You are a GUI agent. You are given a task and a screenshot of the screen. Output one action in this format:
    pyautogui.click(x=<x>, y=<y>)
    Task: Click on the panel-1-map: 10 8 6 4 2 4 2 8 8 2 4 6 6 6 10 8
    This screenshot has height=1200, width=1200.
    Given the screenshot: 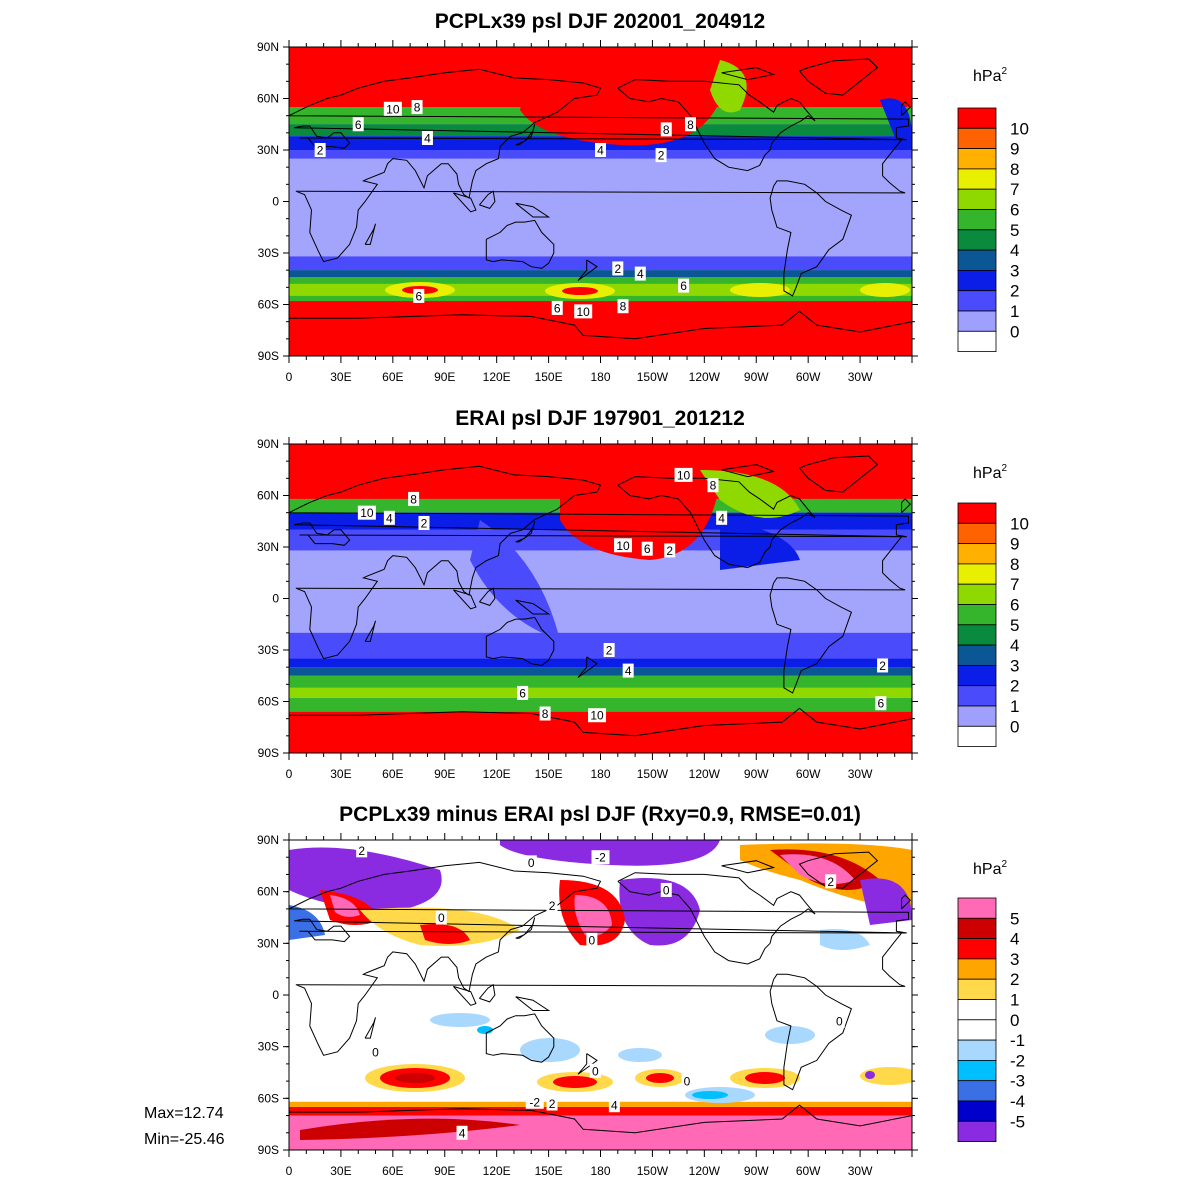 What is the action you would take?
    pyautogui.click(x=600, y=201)
    